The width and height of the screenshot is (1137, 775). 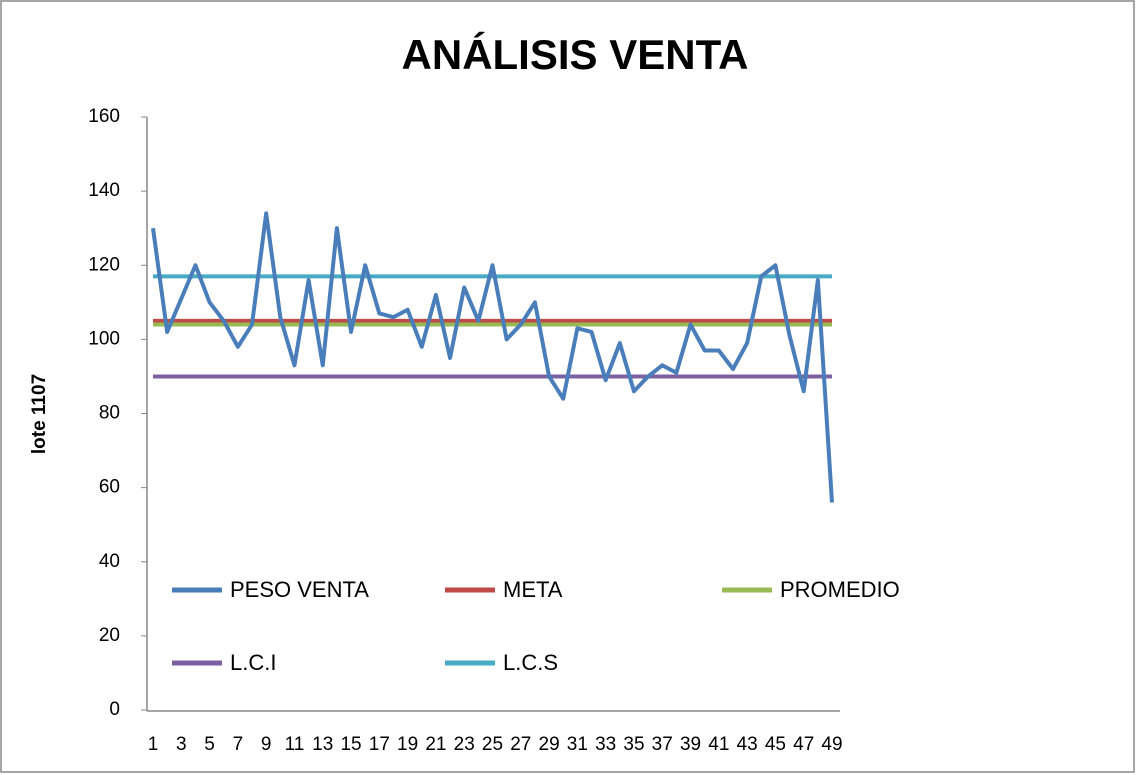 What do you see at coordinates (253, 662) in the screenshot?
I see `legend-label: L.C.I` at bounding box center [253, 662].